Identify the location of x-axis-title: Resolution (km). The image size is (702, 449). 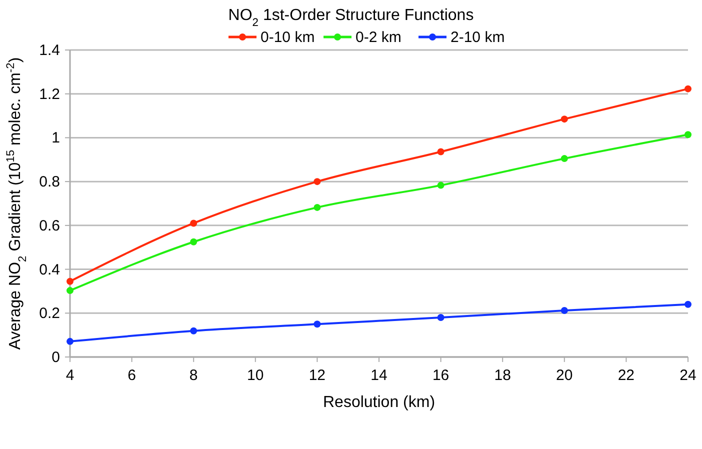
(379, 402).